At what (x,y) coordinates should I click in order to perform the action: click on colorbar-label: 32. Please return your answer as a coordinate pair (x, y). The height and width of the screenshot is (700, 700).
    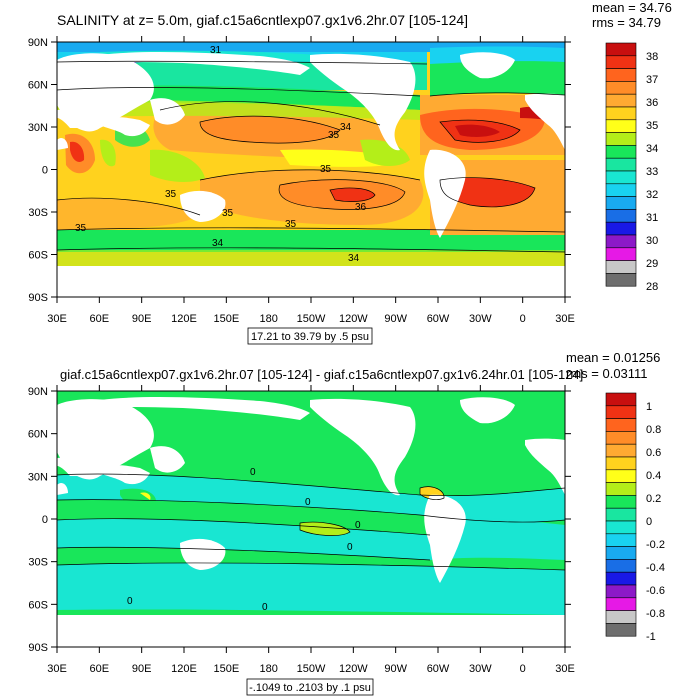
    Looking at the image, I should click on (652, 195).